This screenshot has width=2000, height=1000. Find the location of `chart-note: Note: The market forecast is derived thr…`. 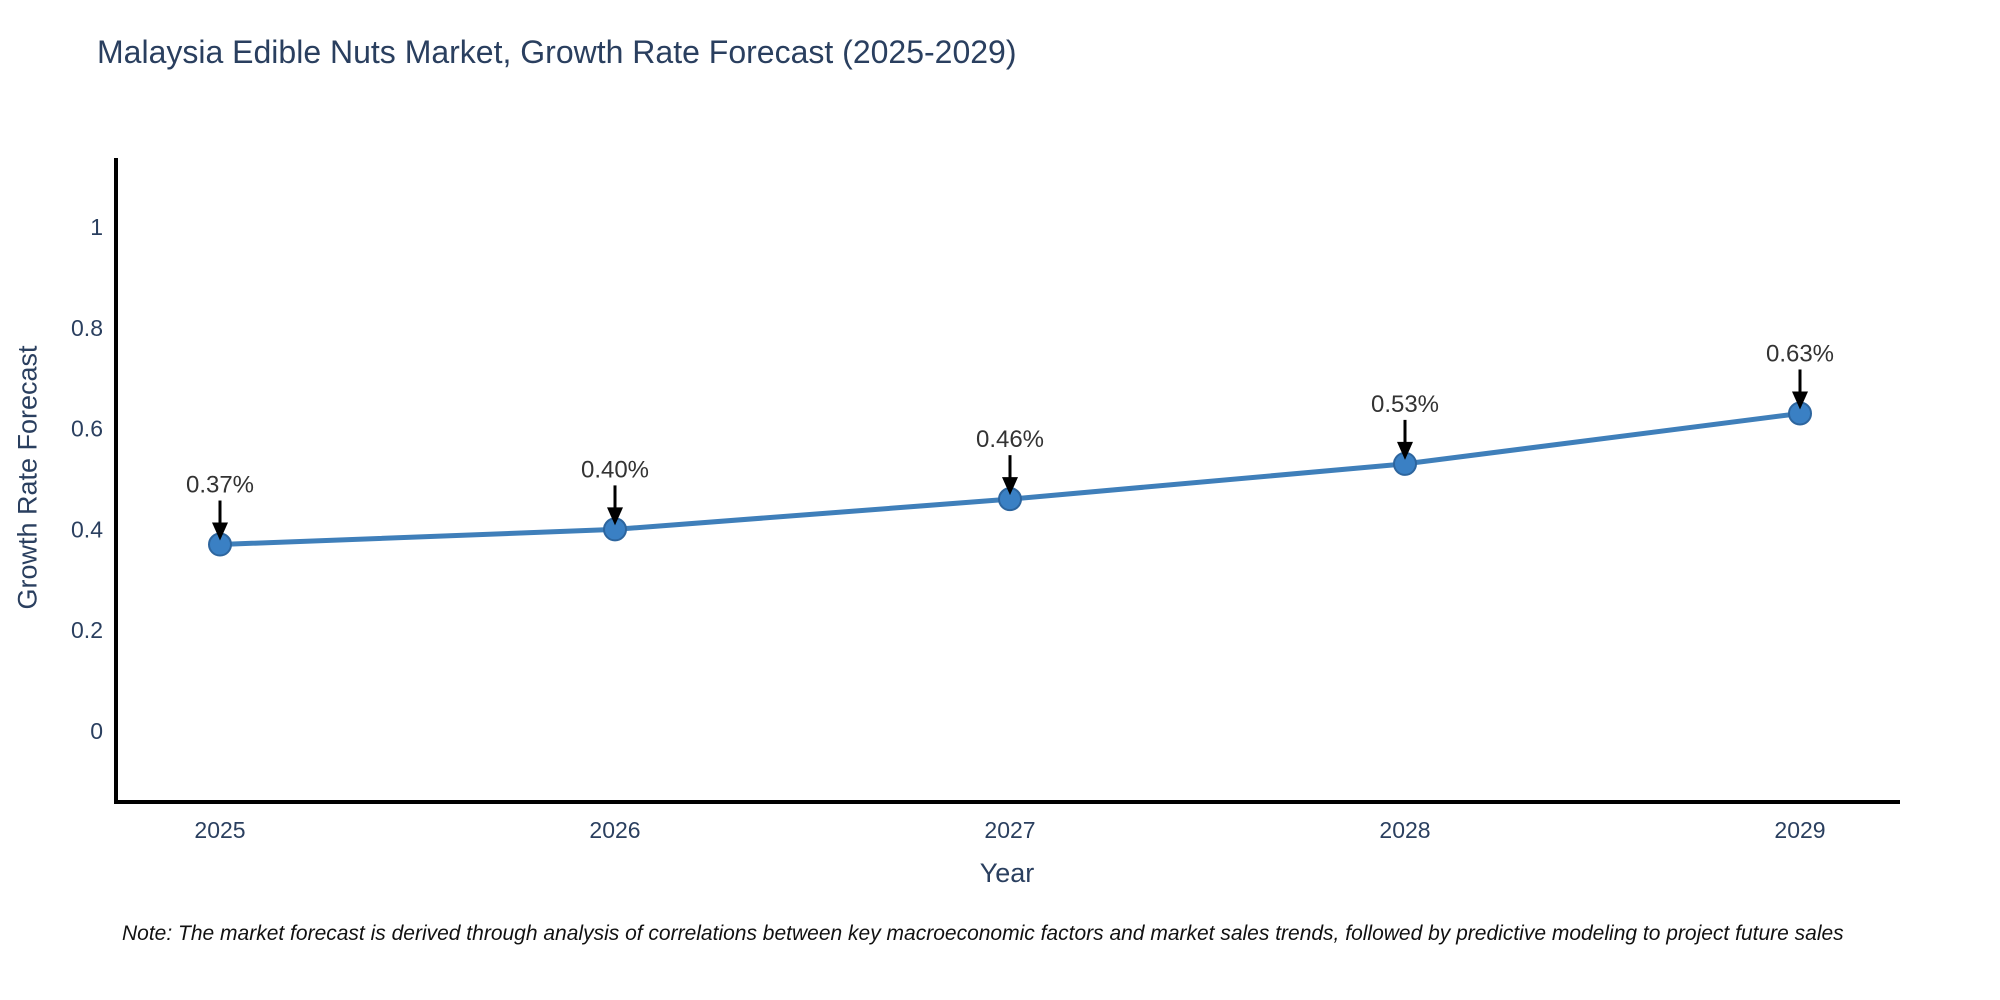

chart-note: Note: The market forecast is derived thr… is located at coordinates (983, 933).